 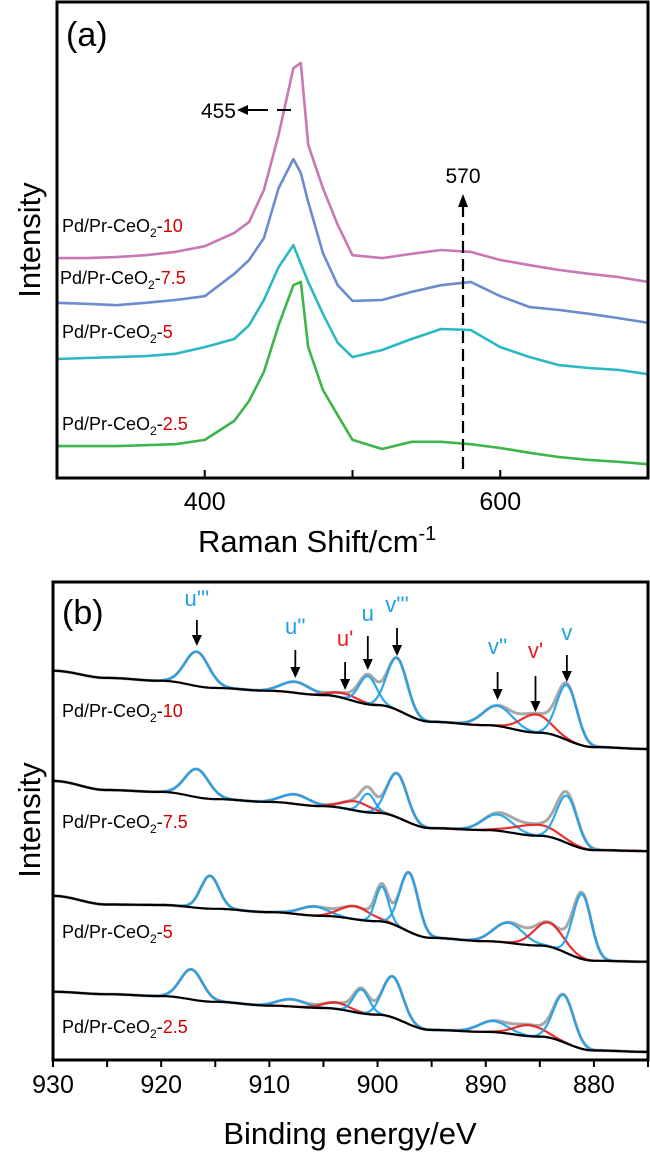 I want to click on xps-series-label-10-prefix: Pd/Pr-CeO, so click(x=106, y=711).